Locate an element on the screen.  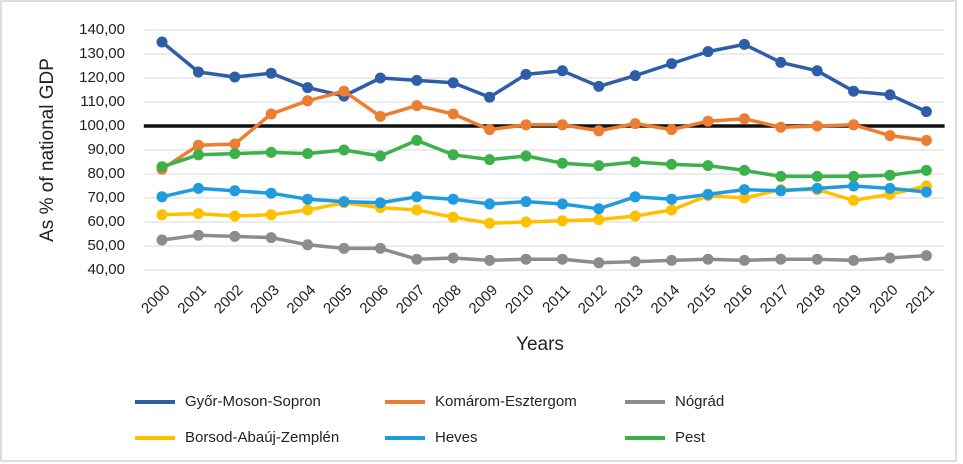
y-tick-label: 60,00 is located at coordinates (106, 221).